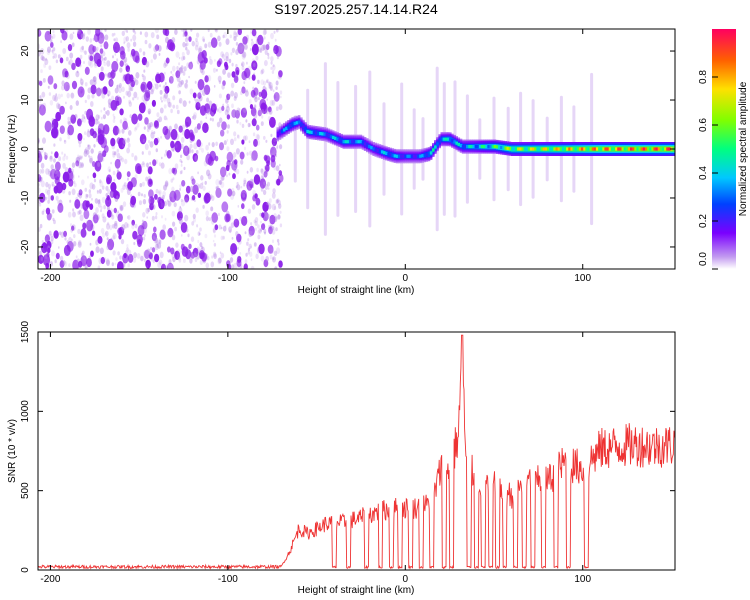 Image resolution: width=750 pixels, height=600 pixels. What do you see at coordinates (50, 579) in the screenshot?
I see `x-tick-label: -200` at bounding box center [50, 579].